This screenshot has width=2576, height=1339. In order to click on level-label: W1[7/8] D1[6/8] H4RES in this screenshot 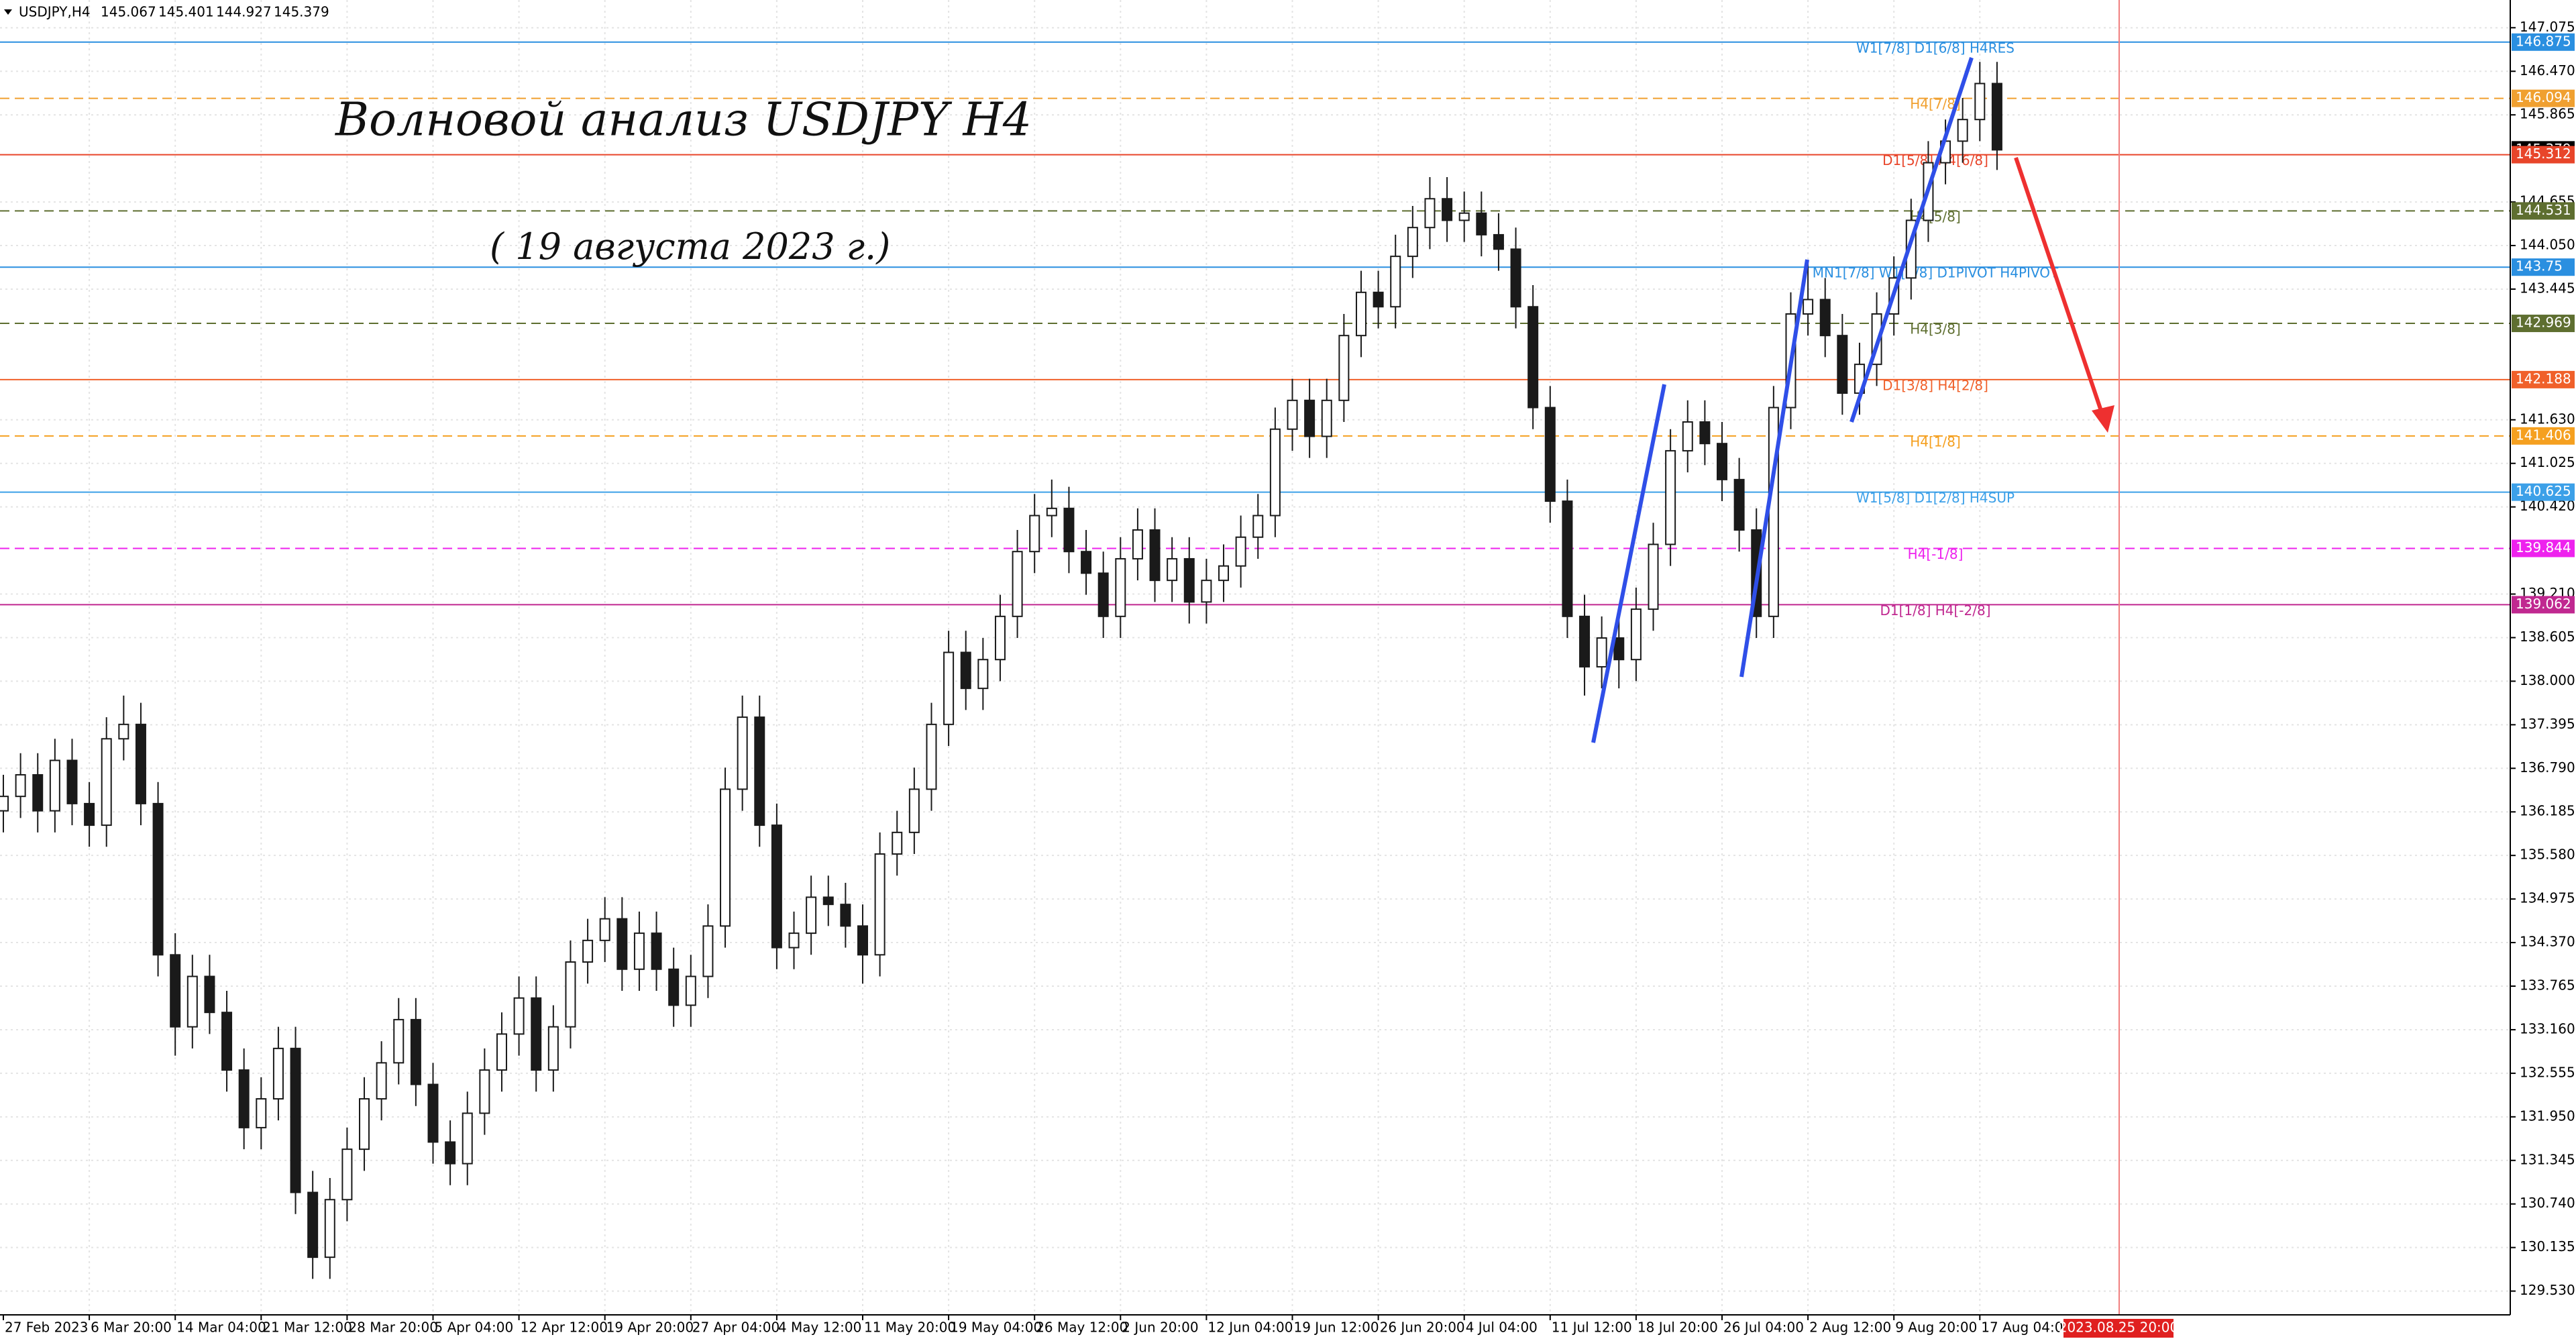, I will do `click(1935, 48)`.